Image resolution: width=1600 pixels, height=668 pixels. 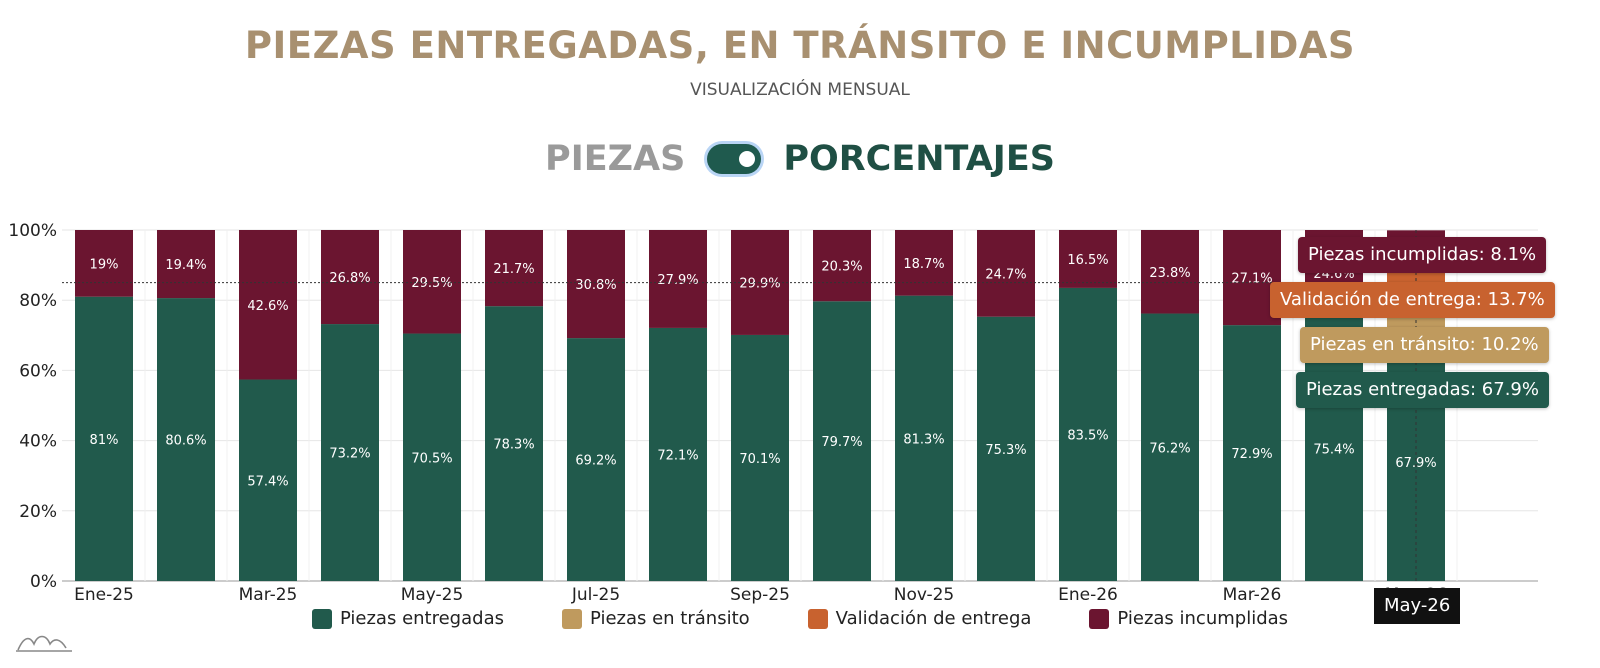 I want to click on data-label: 29.5%, so click(x=431, y=283).